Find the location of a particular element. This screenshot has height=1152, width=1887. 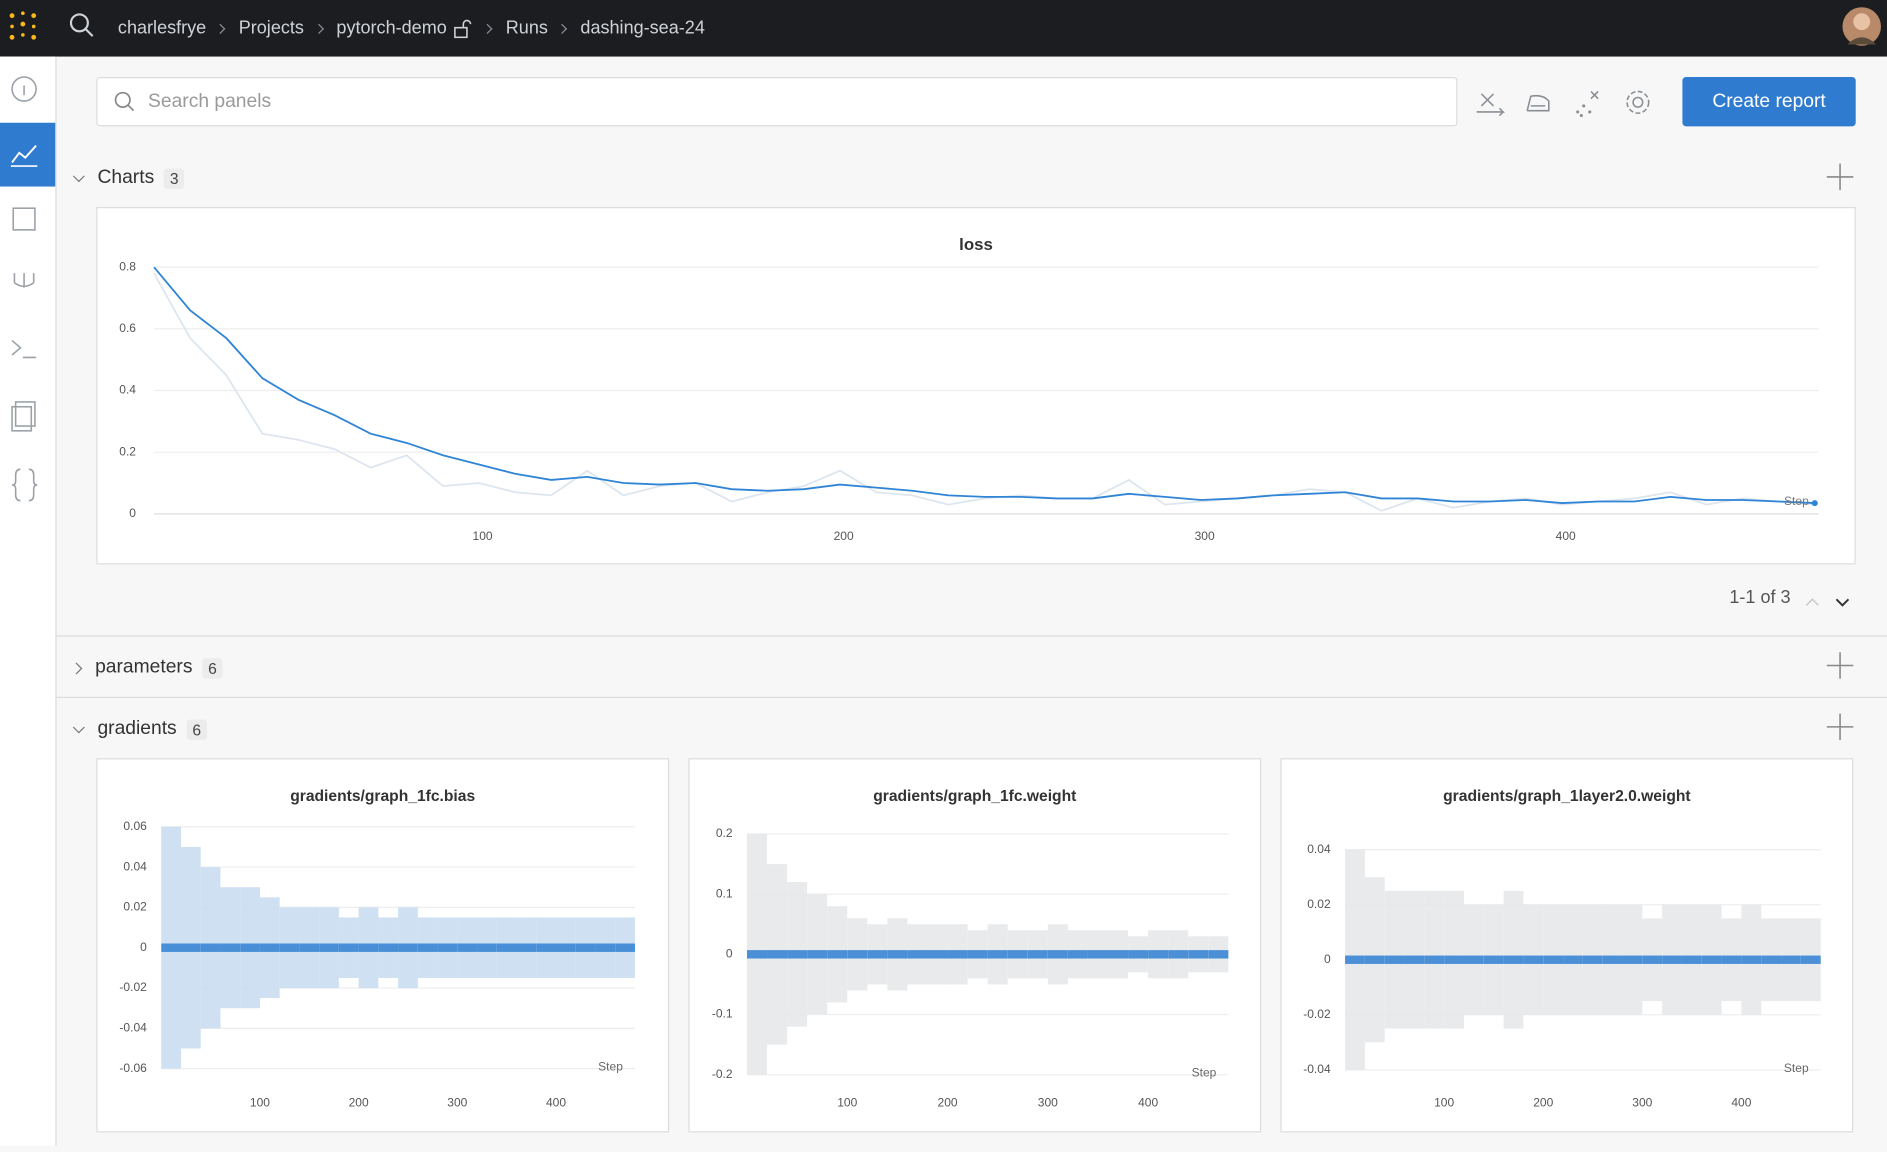

smoothing-icon is located at coordinates (1538, 103).